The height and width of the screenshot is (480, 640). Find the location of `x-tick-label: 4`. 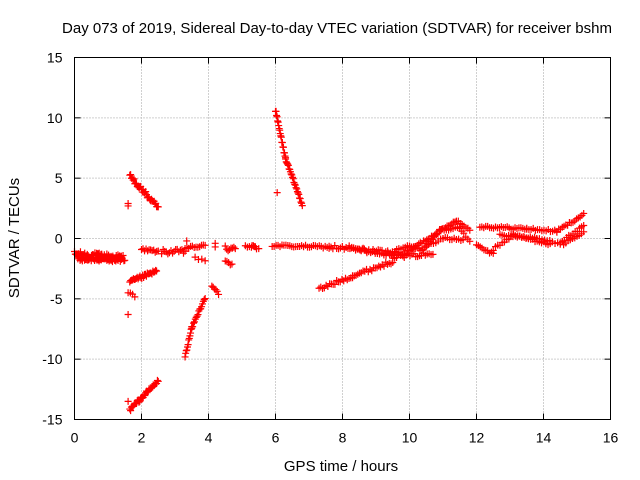

x-tick-label: 4 is located at coordinates (209, 438).